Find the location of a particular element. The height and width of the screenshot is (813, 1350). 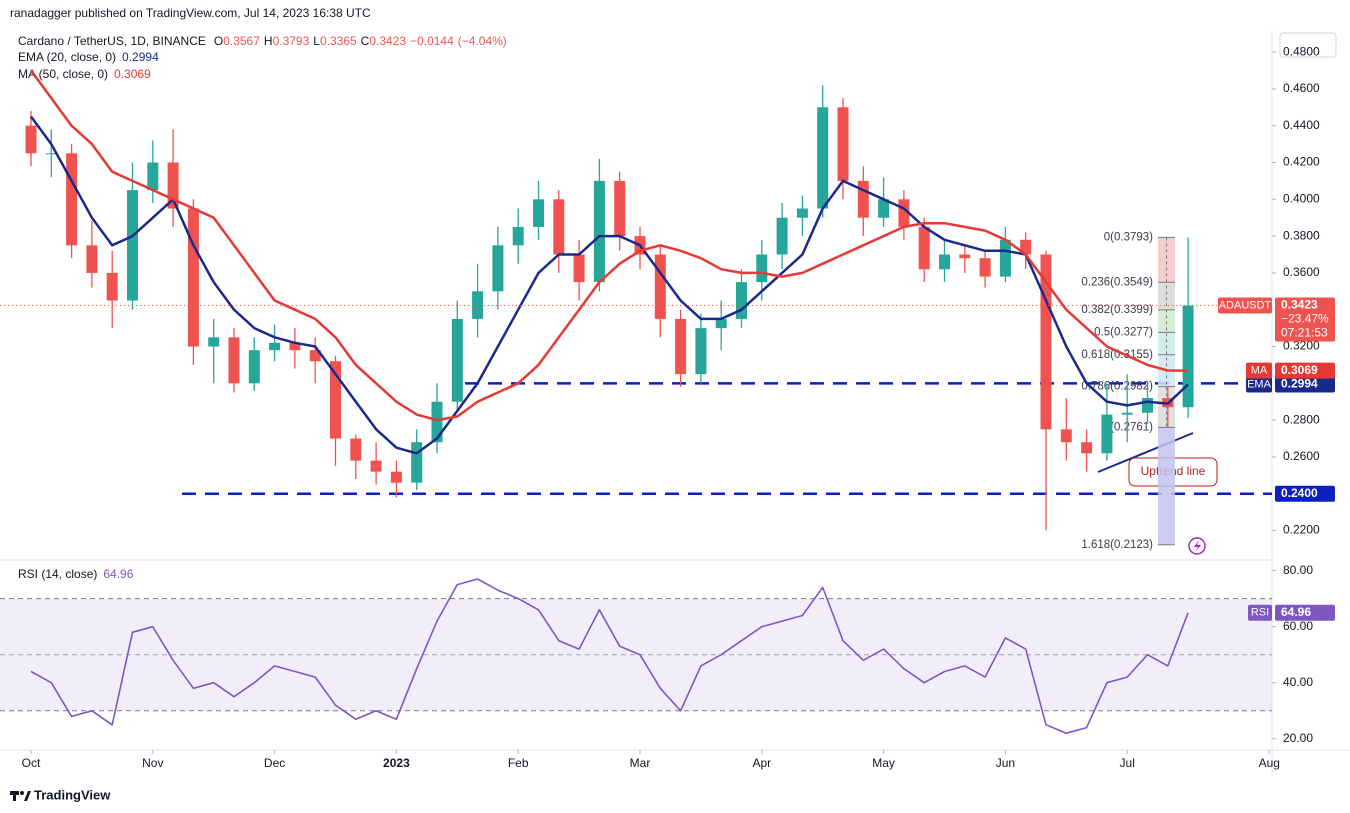

settings-button is located at coordinates (1308, 45).